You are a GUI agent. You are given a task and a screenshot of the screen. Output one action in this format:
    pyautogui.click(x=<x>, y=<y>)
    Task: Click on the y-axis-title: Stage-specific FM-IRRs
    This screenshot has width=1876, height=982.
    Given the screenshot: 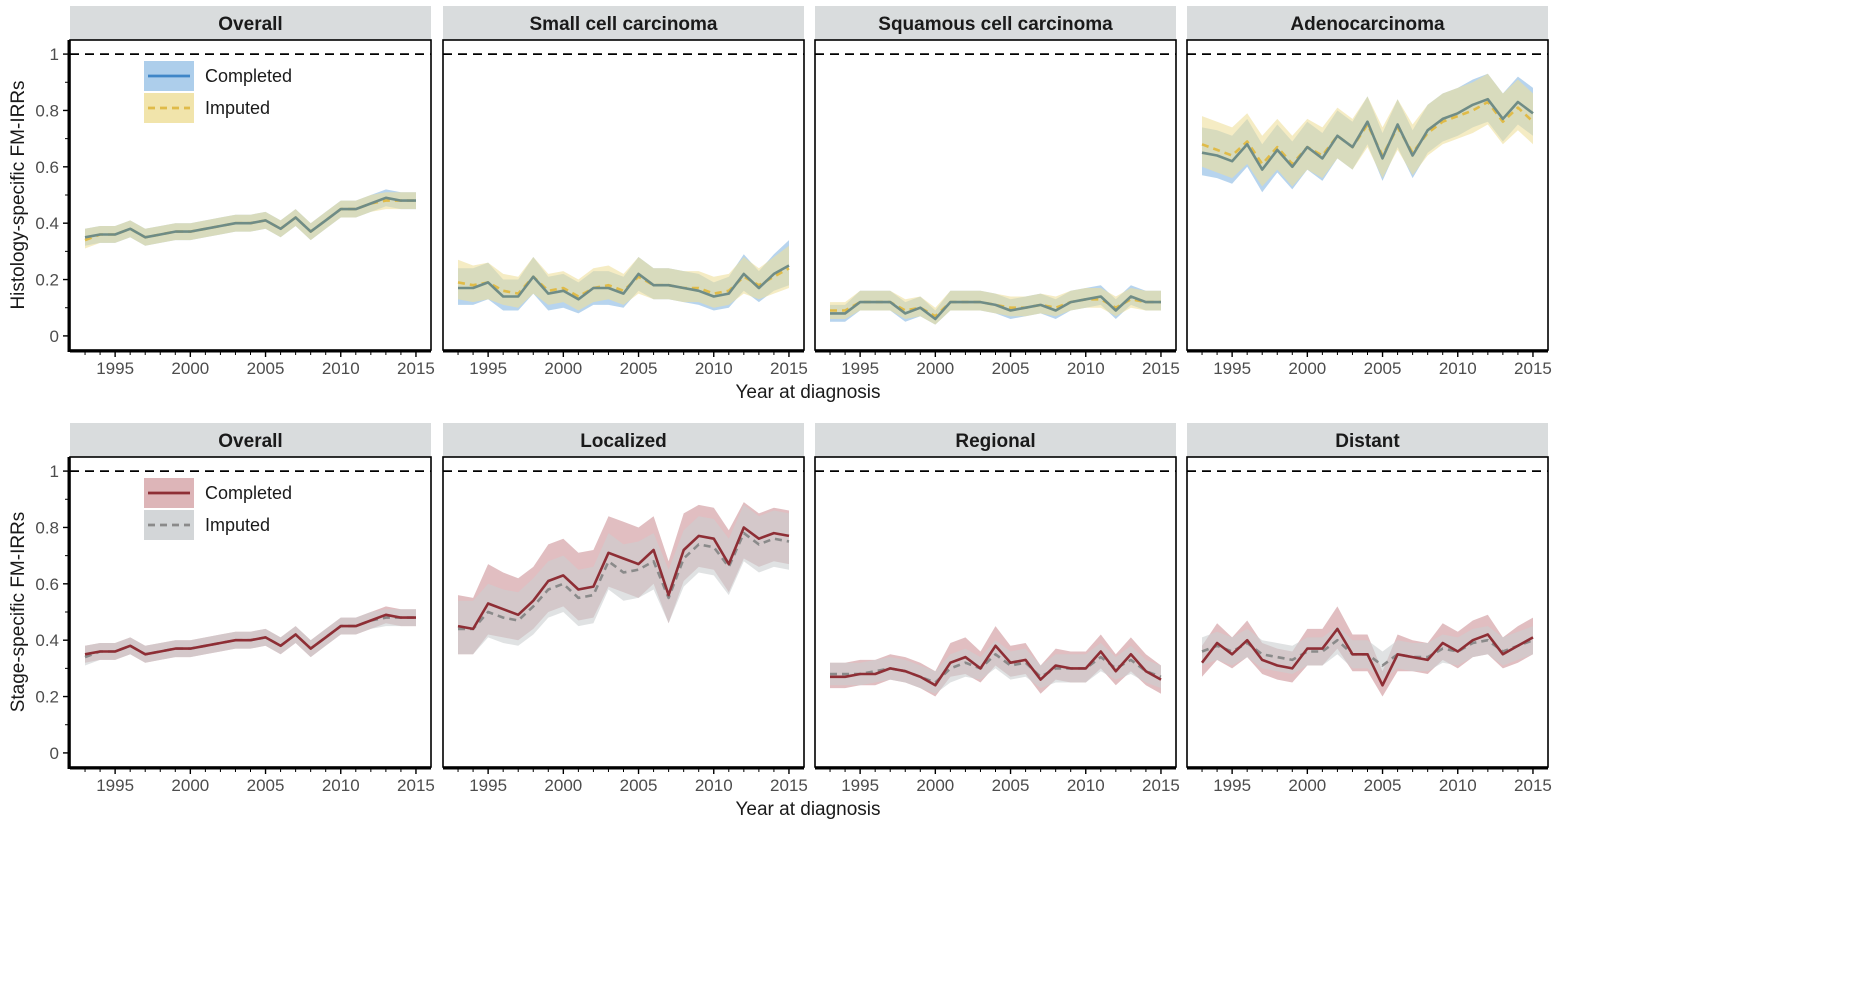 What is the action you would take?
    pyautogui.click(x=18, y=612)
    